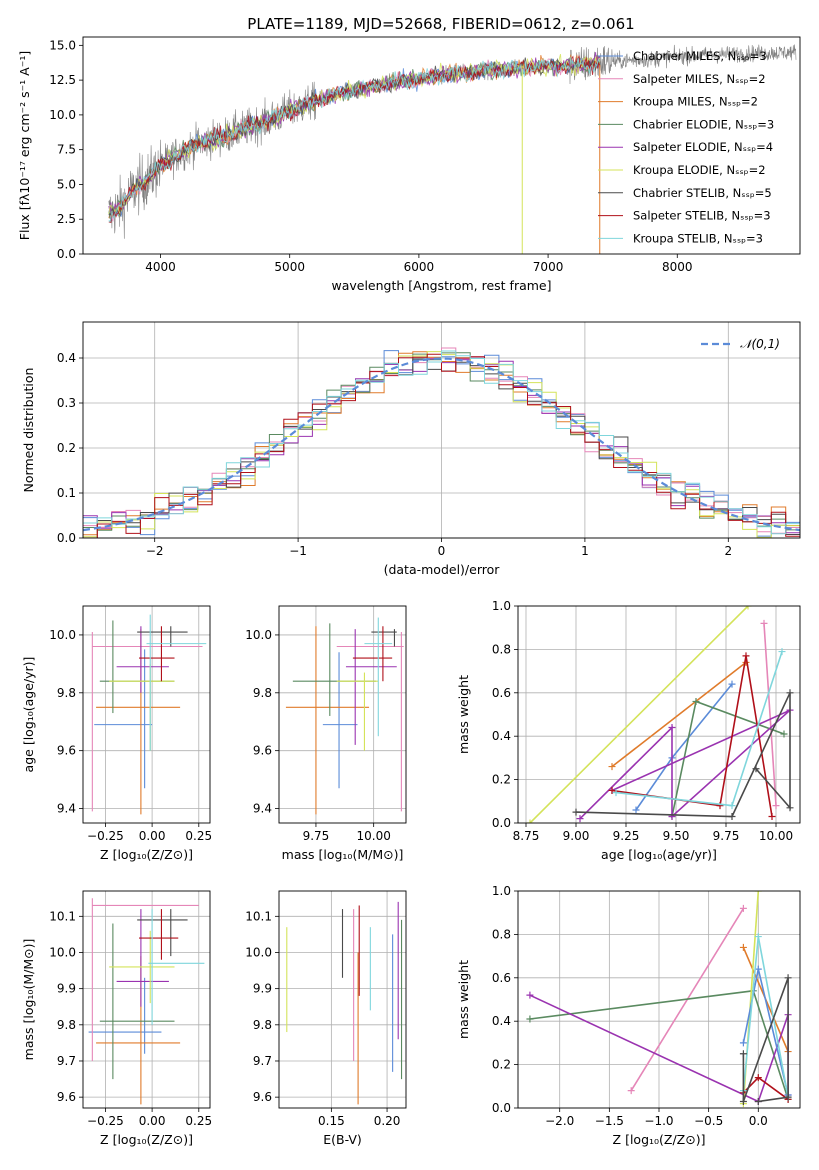  I want to click on y-tick-label: 5.0, so click(66, 184).